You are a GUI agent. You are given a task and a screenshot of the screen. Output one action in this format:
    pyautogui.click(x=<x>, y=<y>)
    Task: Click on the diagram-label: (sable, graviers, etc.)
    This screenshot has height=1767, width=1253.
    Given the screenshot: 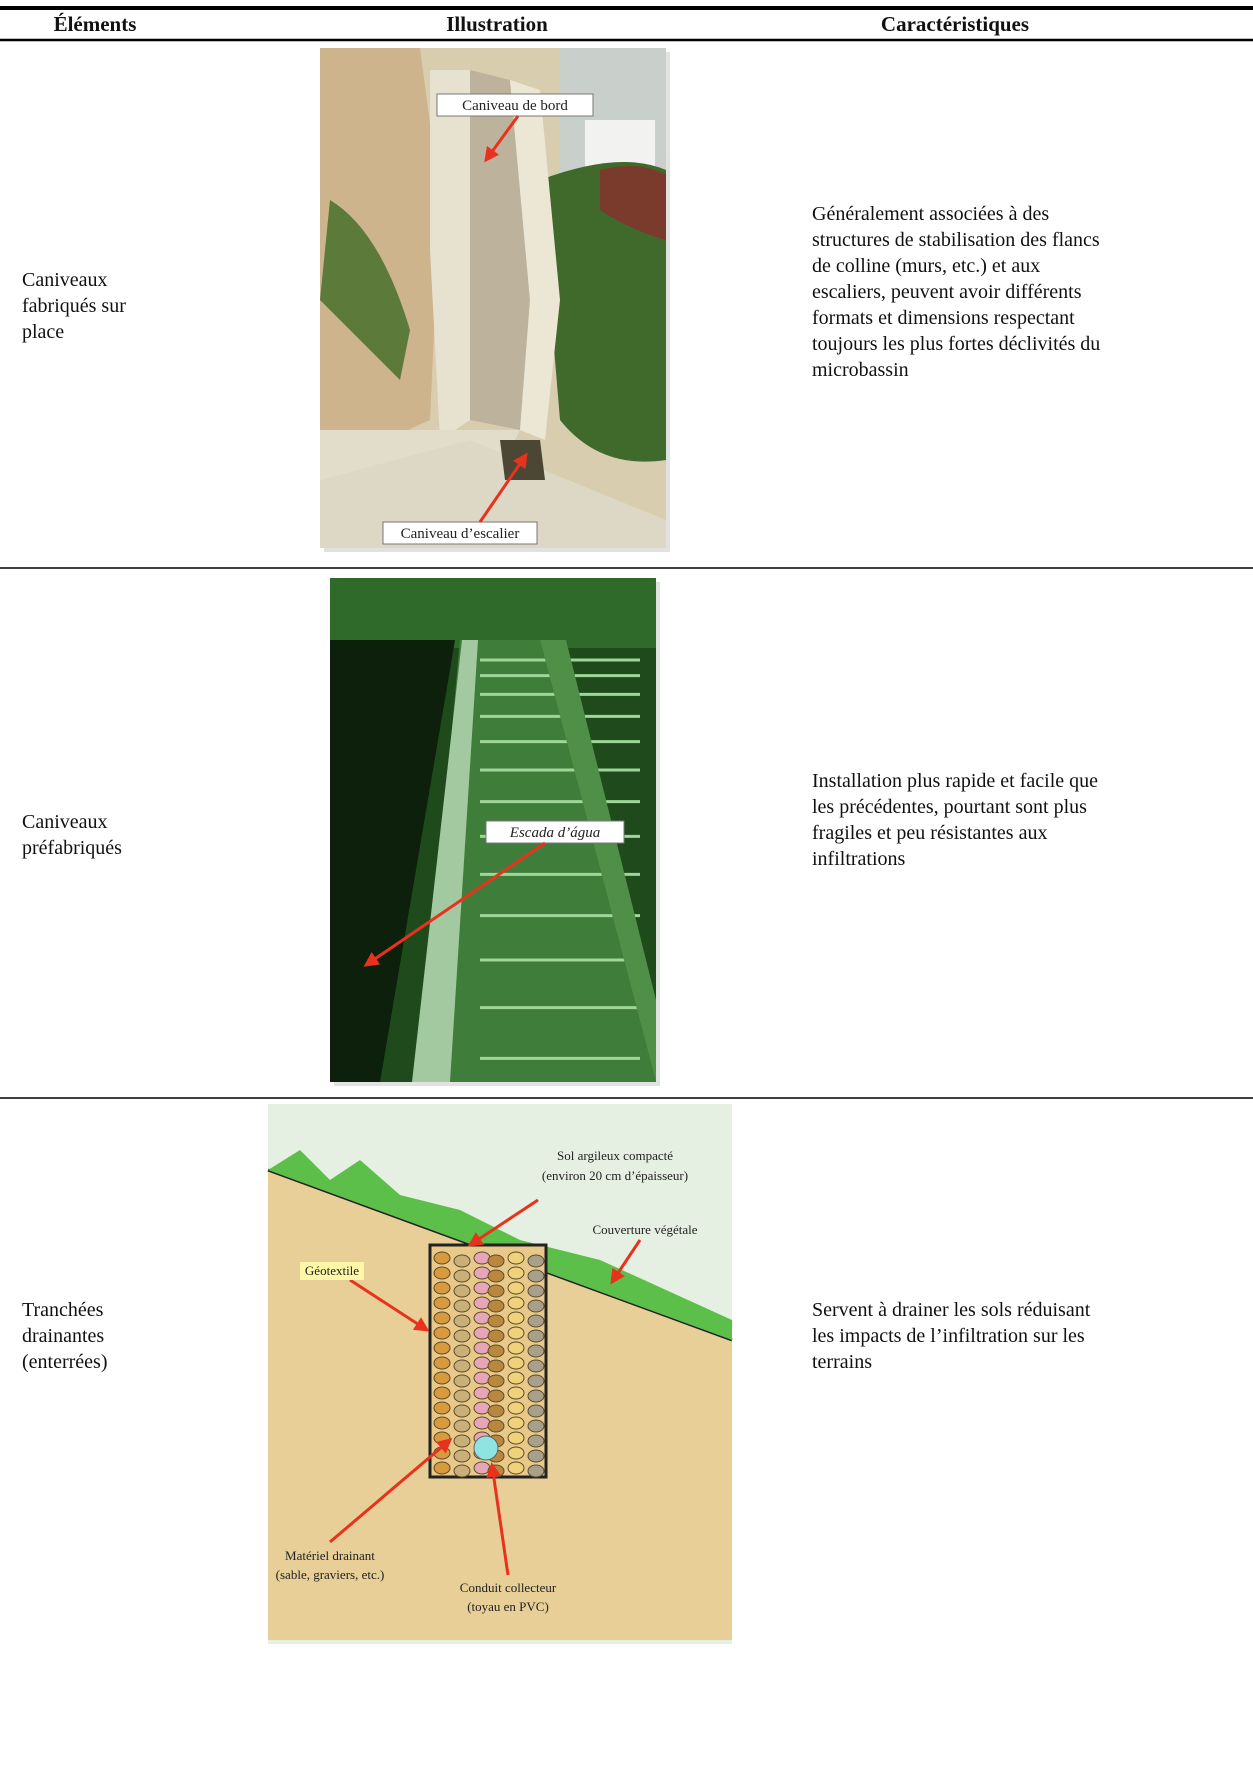 What is the action you would take?
    pyautogui.click(x=330, y=1574)
    